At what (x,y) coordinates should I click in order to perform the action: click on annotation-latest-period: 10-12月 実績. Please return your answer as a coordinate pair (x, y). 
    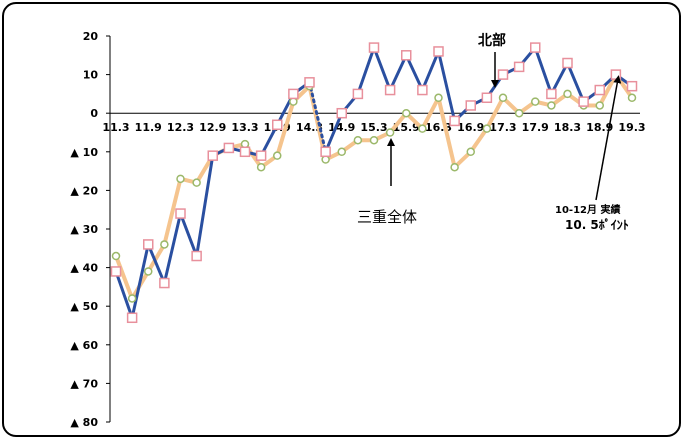
    Looking at the image, I should click on (587, 209).